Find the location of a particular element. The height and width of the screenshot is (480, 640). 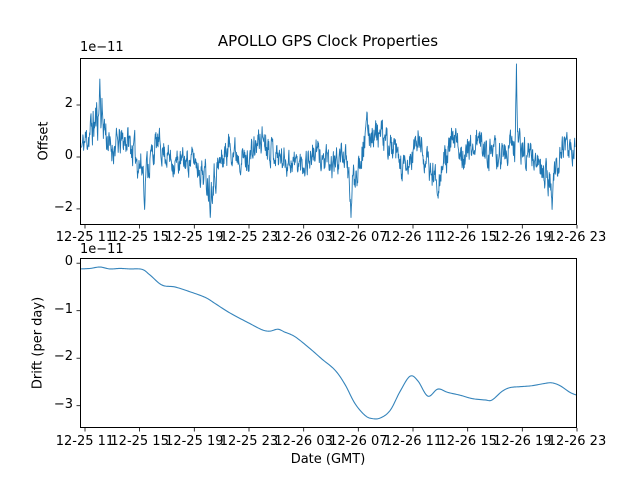

x-axis-label: Date (GMT) is located at coordinates (328, 459).